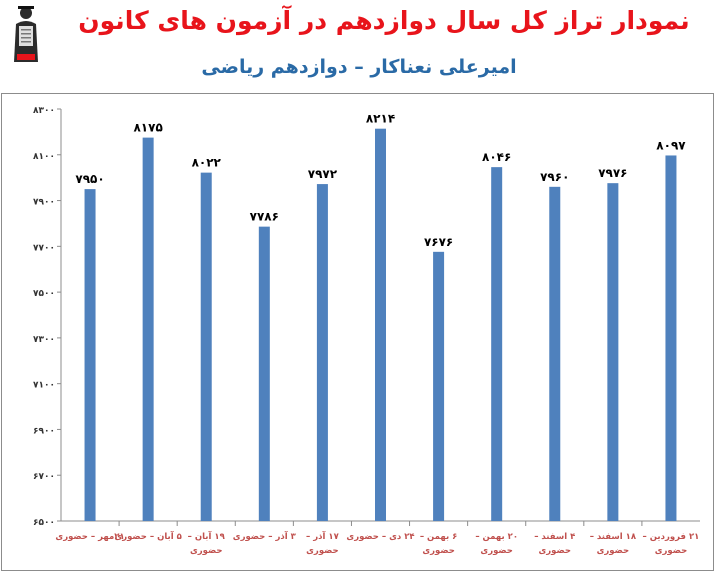 The height and width of the screenshot is (577, 718). I want to click on data-label: ۷۹۷۲, so click(323, 174).